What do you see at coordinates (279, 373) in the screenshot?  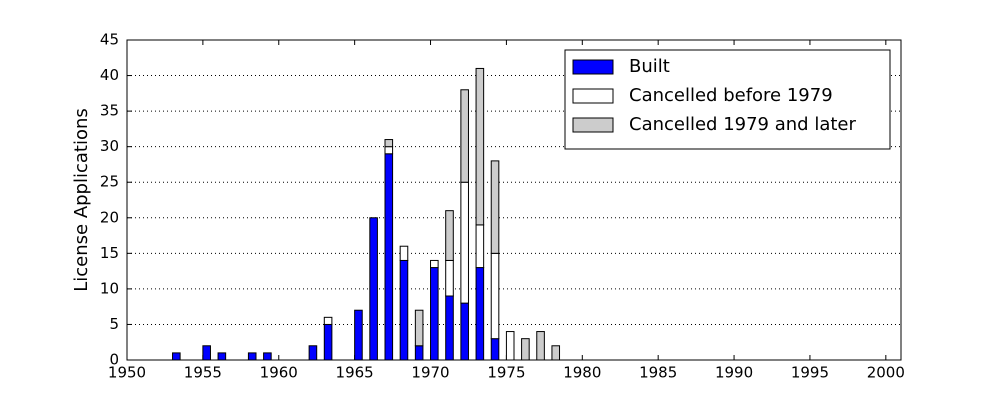 I see `x-tick-label: 1960` at bounding box center [279, 373].